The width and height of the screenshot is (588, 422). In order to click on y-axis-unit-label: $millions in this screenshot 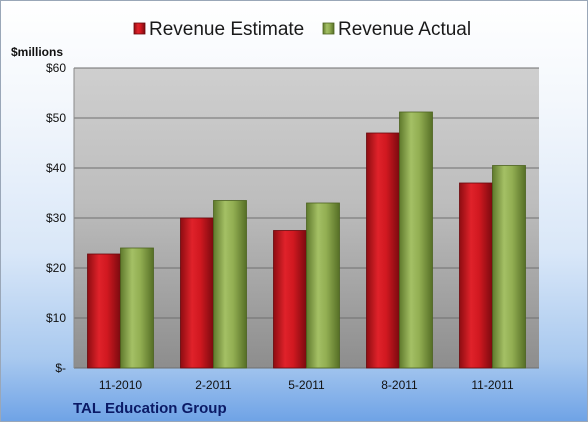, I will do `click(37, 52)`.